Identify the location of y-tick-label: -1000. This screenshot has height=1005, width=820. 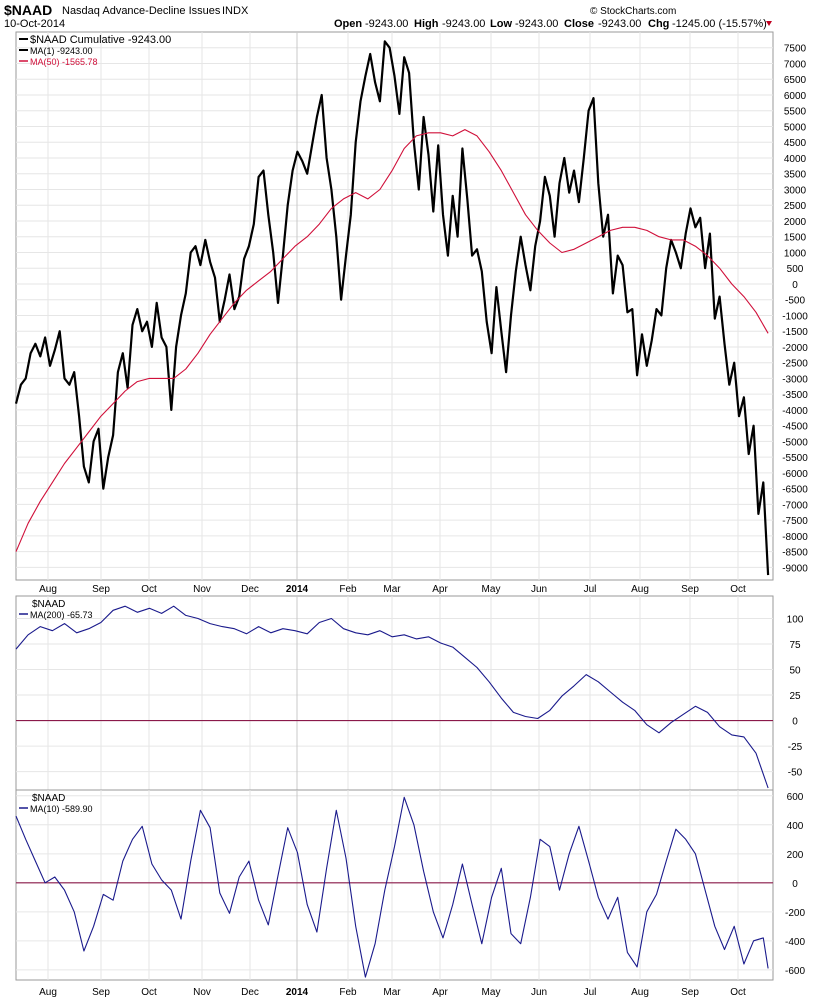
(795, 316).